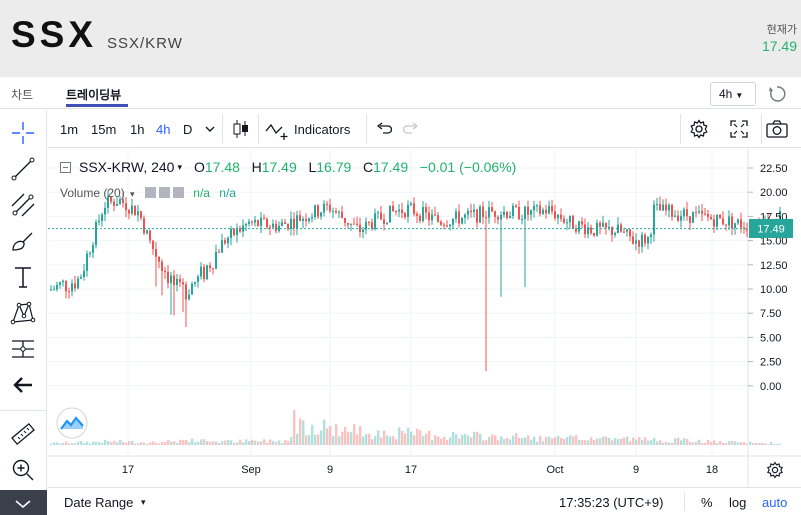  Describe the element at coordinates (23, 241) in the screenshot. I see `brush-icon` at that location.